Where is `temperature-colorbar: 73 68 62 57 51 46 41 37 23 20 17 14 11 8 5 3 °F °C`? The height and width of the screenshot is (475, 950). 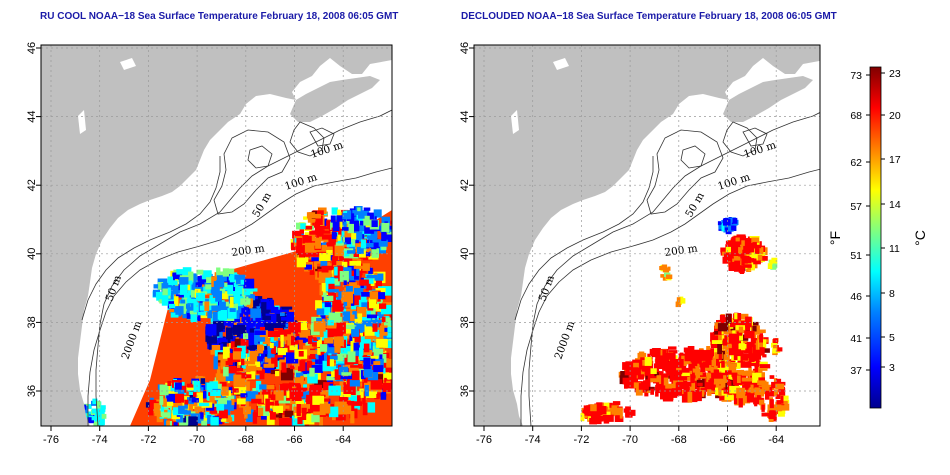
temperature-colorbar: 73 68 62 57 51 46 41 37 23 20 17 14 11 8 5 3 °F °C is located at coordinates (877, 237).